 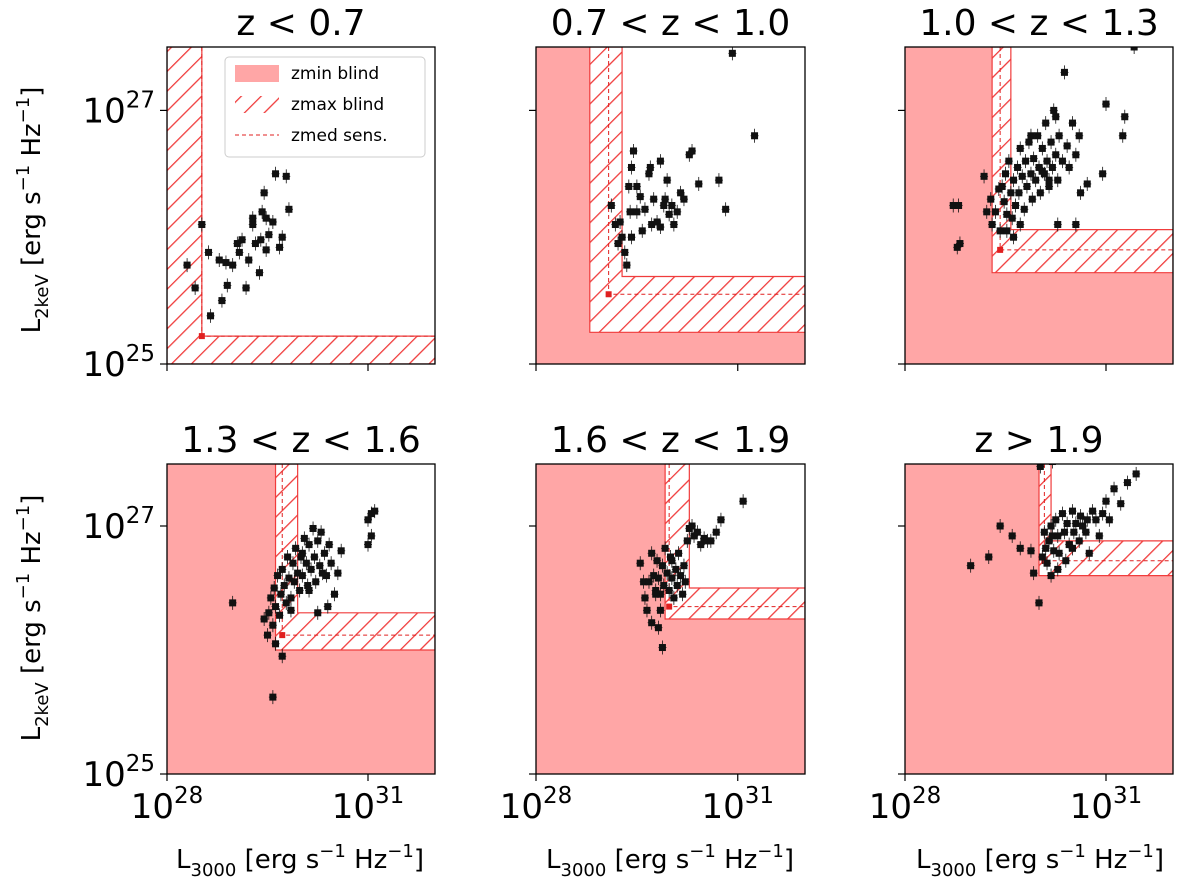 I want to click on plot-area, so click(x=1039, y=205).